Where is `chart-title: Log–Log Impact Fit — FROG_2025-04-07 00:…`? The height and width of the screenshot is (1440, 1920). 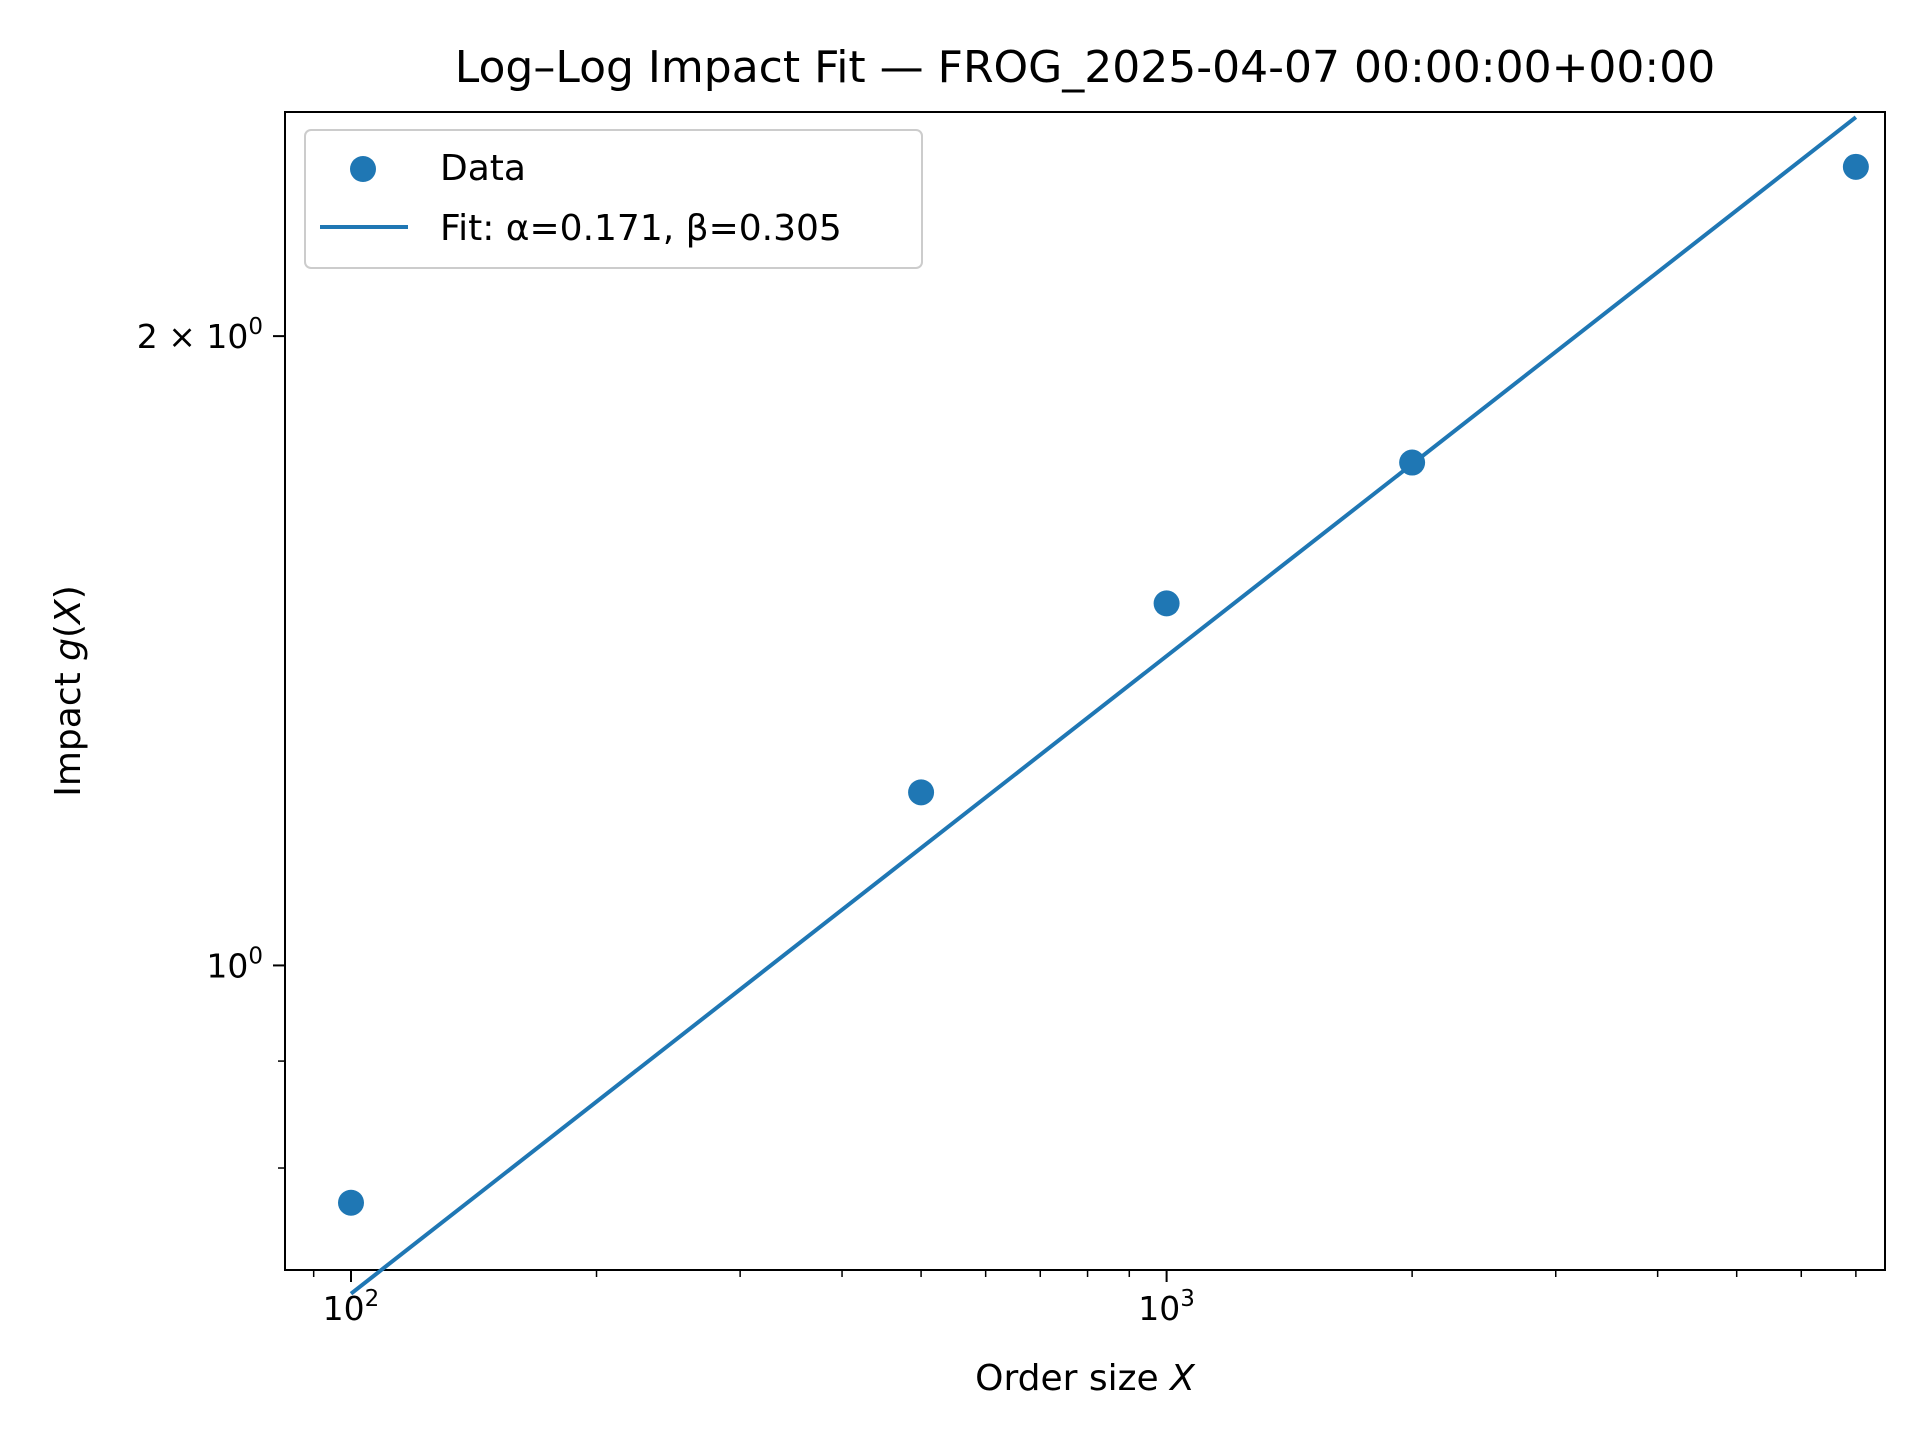
chart-title: Log–Log Impact Fit — FROG_2025-04-07 00:… is located at coordinates (1085, 67).